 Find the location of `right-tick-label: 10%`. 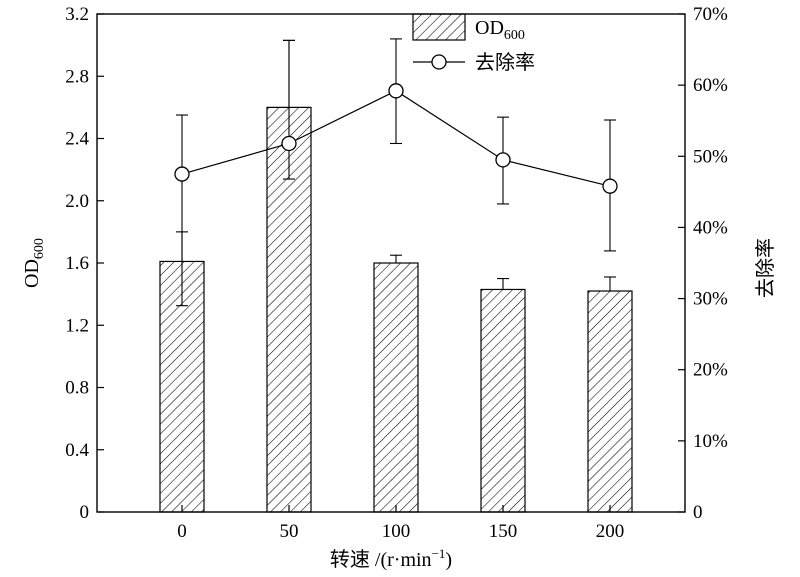

right-tick-label: 10% is located at coordinates (710, 441).